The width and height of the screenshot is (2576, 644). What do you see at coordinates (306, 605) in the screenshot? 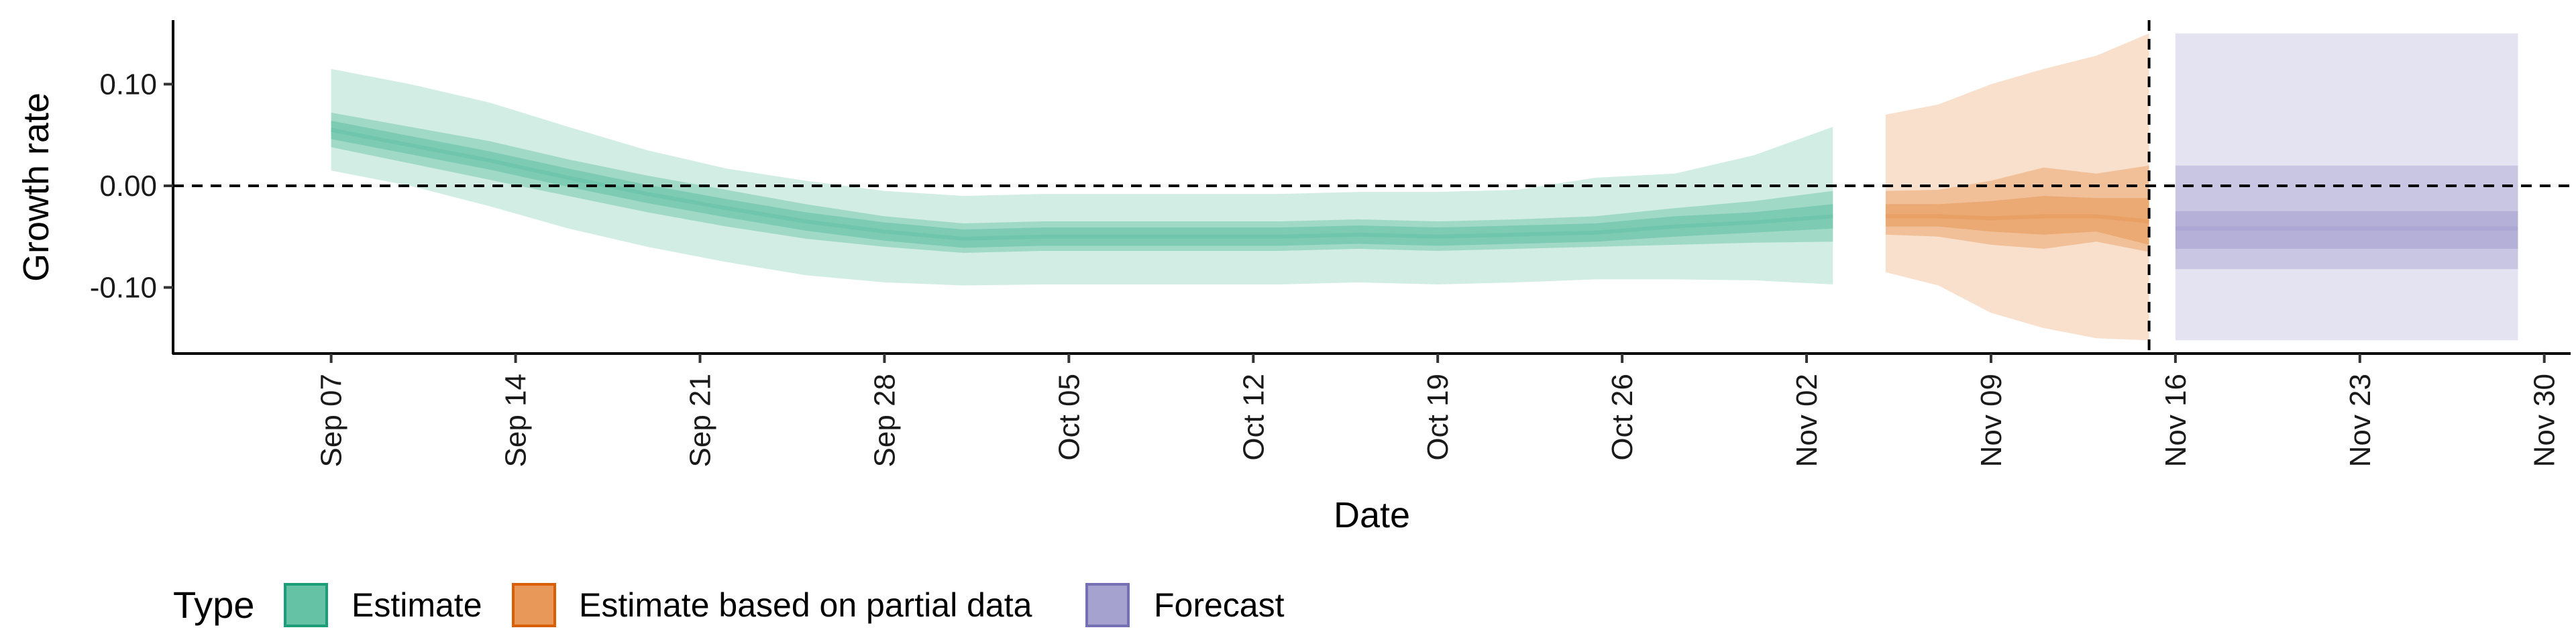
I see `legend-key-estimate` at bounding box center [306, 605].